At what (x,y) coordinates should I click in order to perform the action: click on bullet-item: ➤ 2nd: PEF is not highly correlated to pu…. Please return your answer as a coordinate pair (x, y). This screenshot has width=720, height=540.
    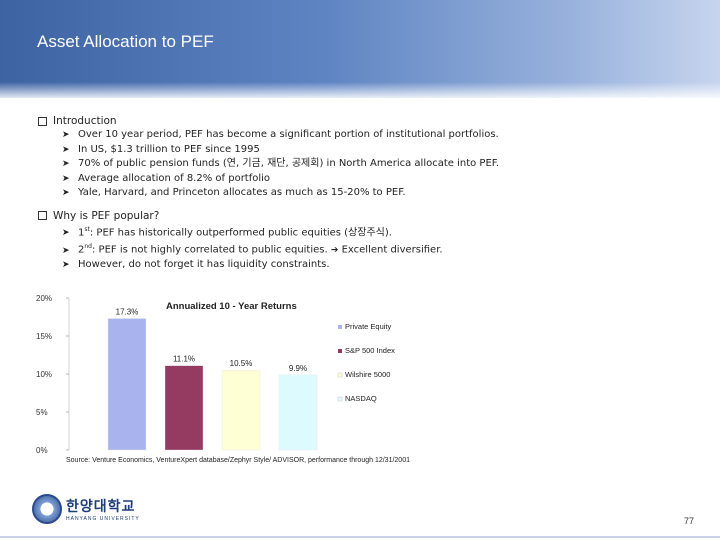
    Looking at the image, I should click on (380, 249).